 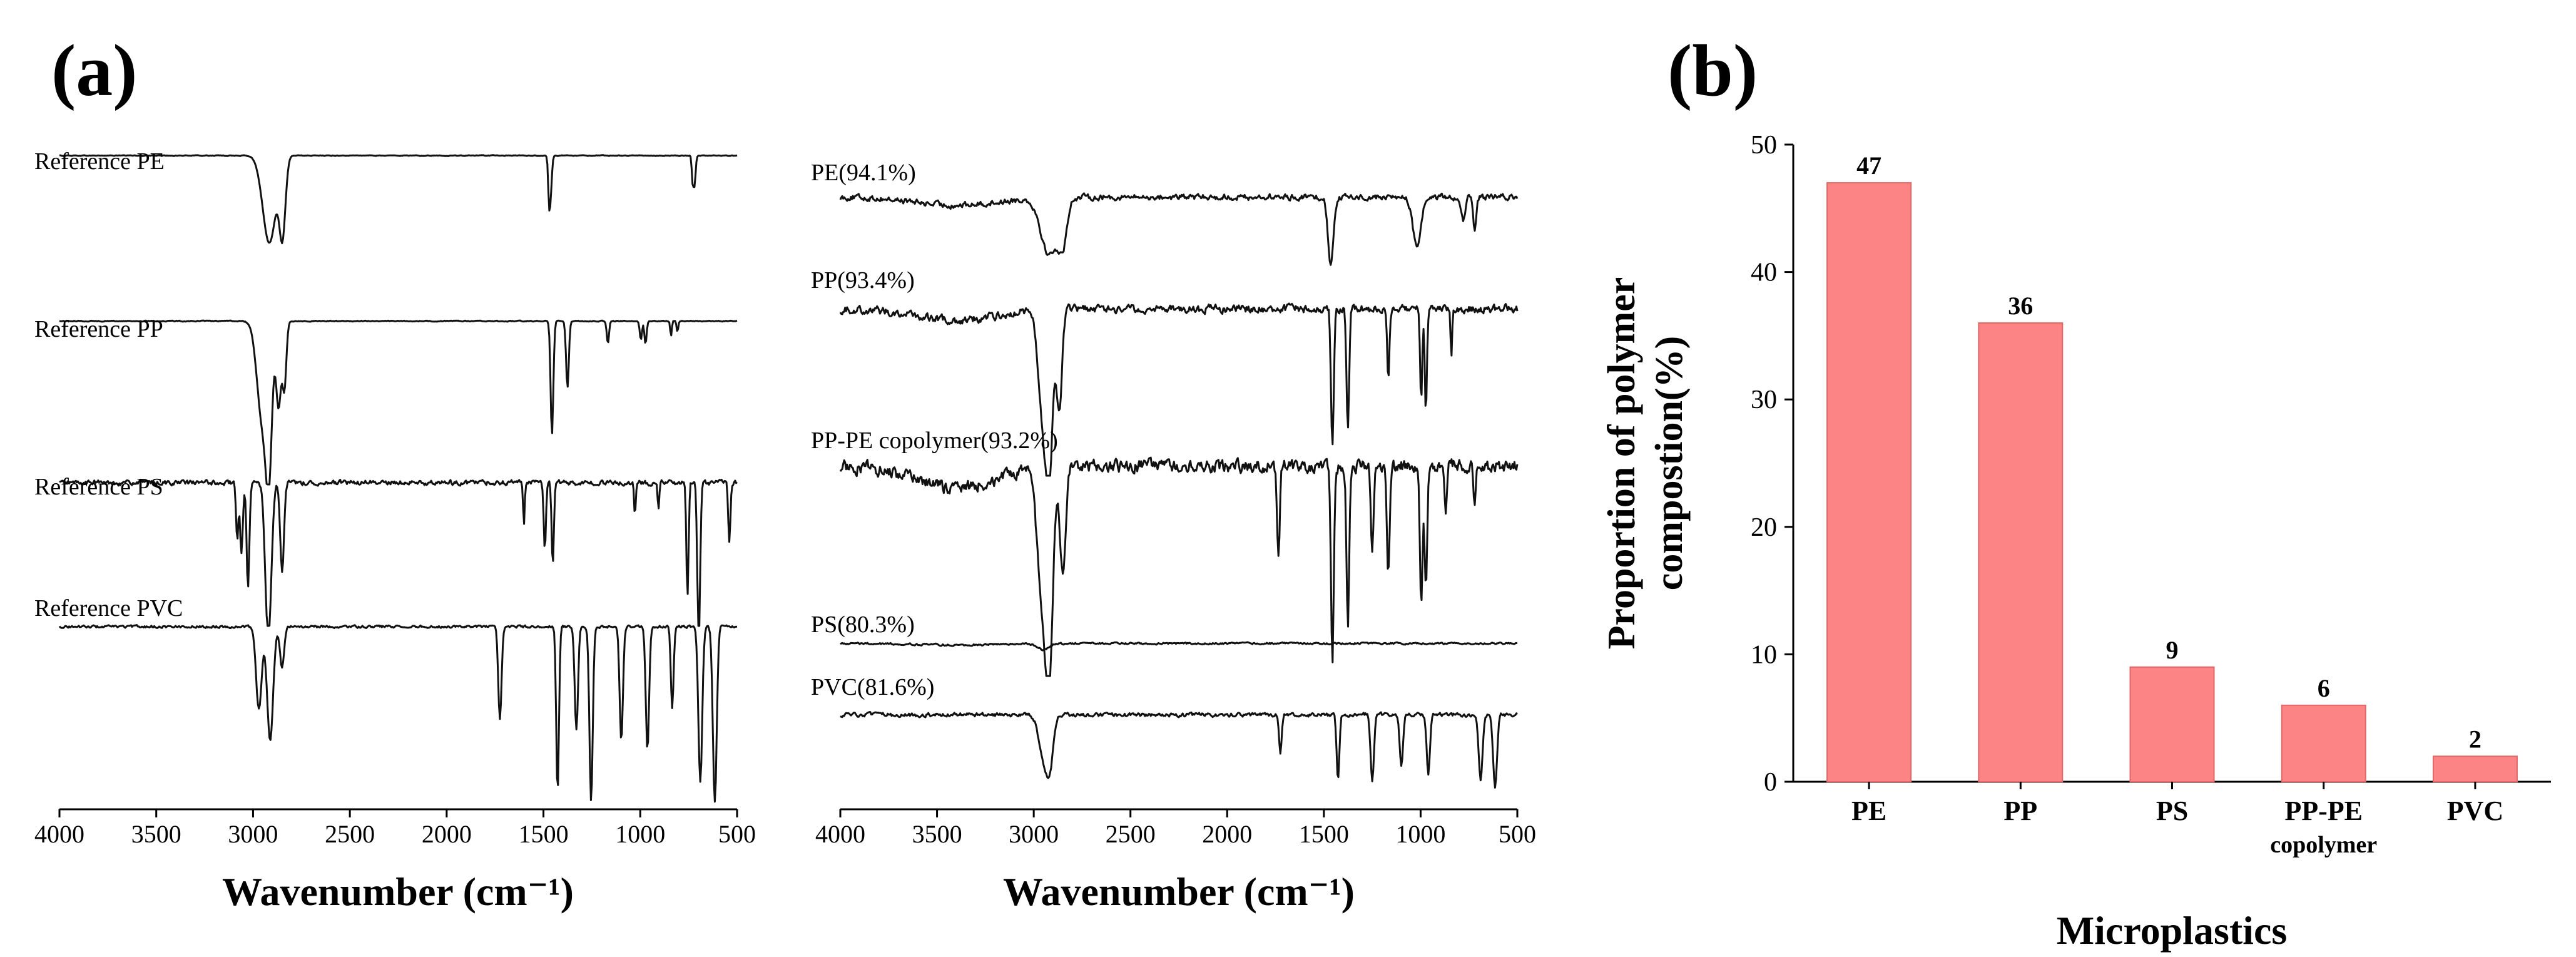 I want to click on bar-value-label: 36, so click(x=2021, y=306).